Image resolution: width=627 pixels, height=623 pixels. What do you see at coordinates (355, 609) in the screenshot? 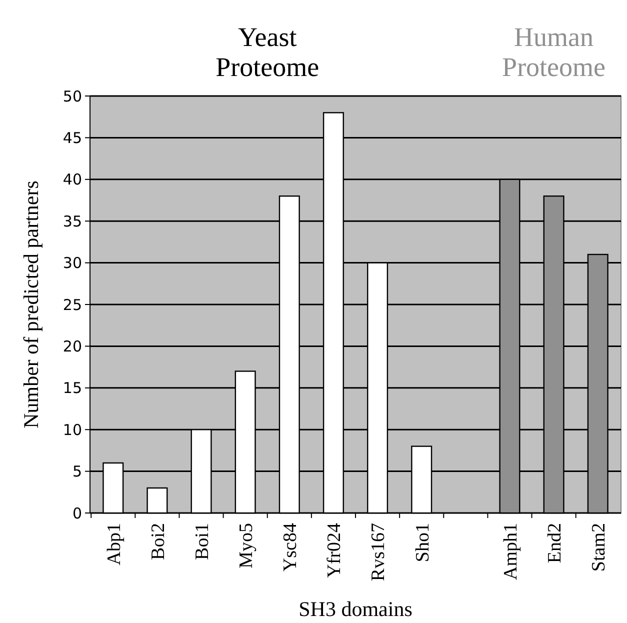
I see `x-axis-title: SH3 domains` at bounding box center [355, 609].